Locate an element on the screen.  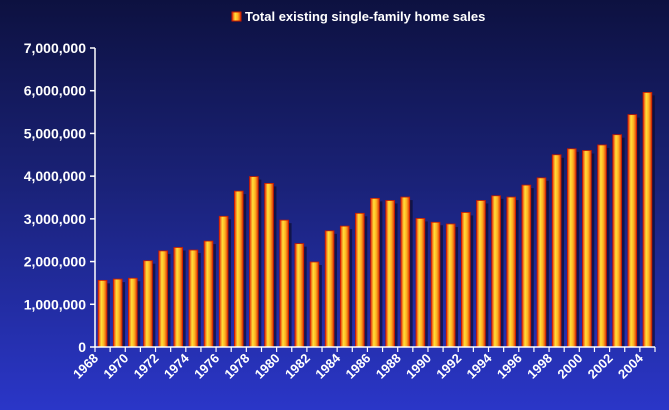
x-tick-label: 1974 is located at coordinates (177, 366).